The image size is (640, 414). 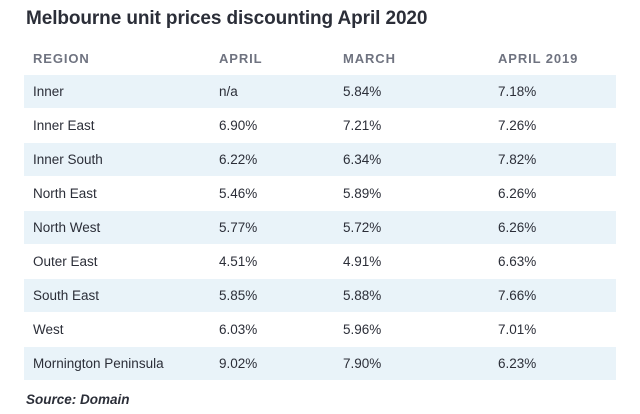 I want to click on march-cell: 5.84%, so click(x=411, y=91).